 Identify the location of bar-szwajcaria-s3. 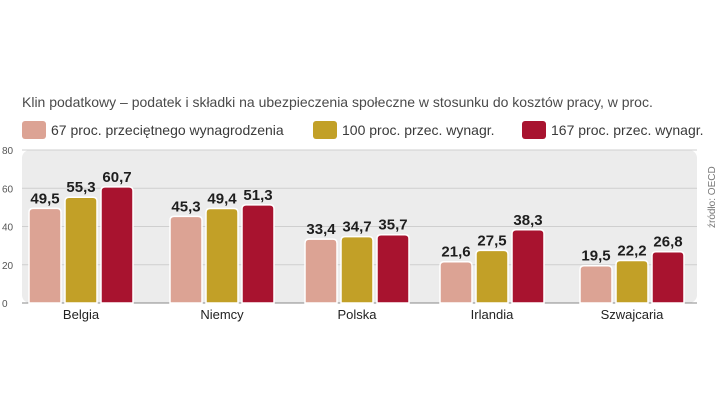
(668, 277).